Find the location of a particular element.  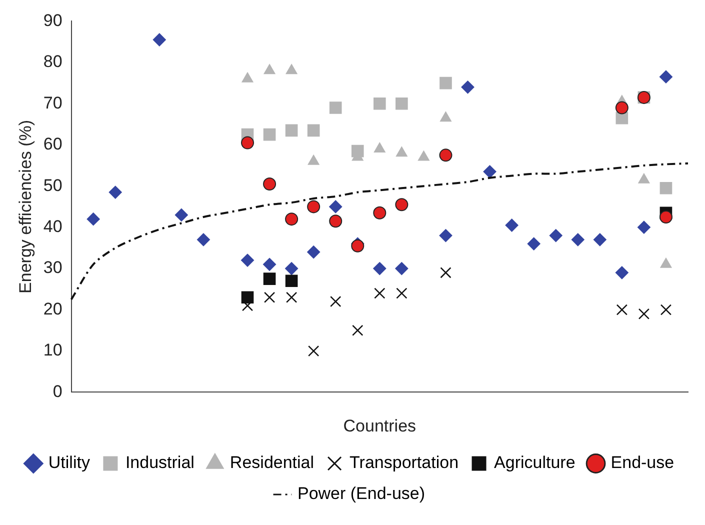

legend-label: Utility is located at coordinates (69, 462).